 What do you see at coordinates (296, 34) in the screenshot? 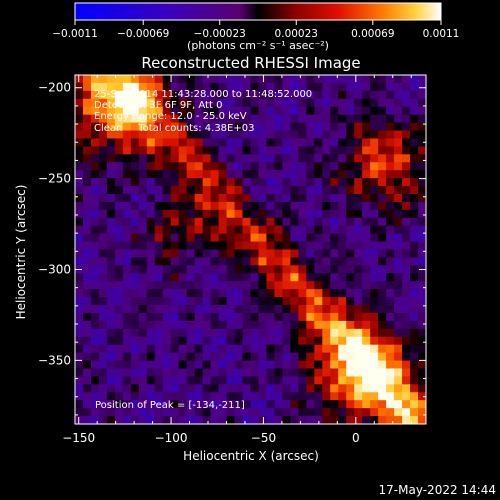
I see `colorbar-tick-label: 0.00023` at bounding box center [296, 34].